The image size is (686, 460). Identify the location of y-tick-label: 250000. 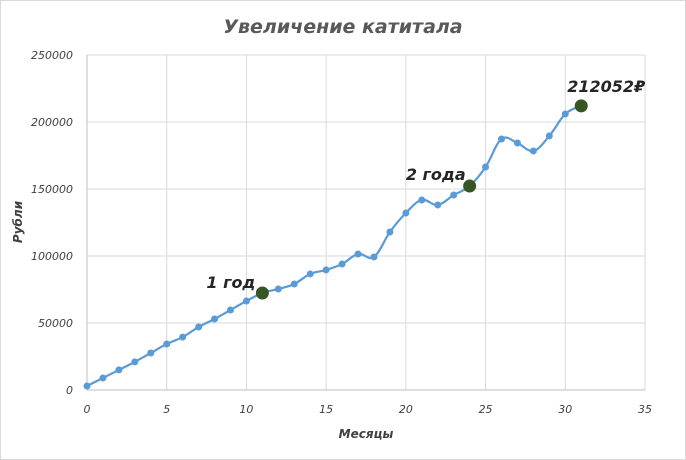
(52, 55).